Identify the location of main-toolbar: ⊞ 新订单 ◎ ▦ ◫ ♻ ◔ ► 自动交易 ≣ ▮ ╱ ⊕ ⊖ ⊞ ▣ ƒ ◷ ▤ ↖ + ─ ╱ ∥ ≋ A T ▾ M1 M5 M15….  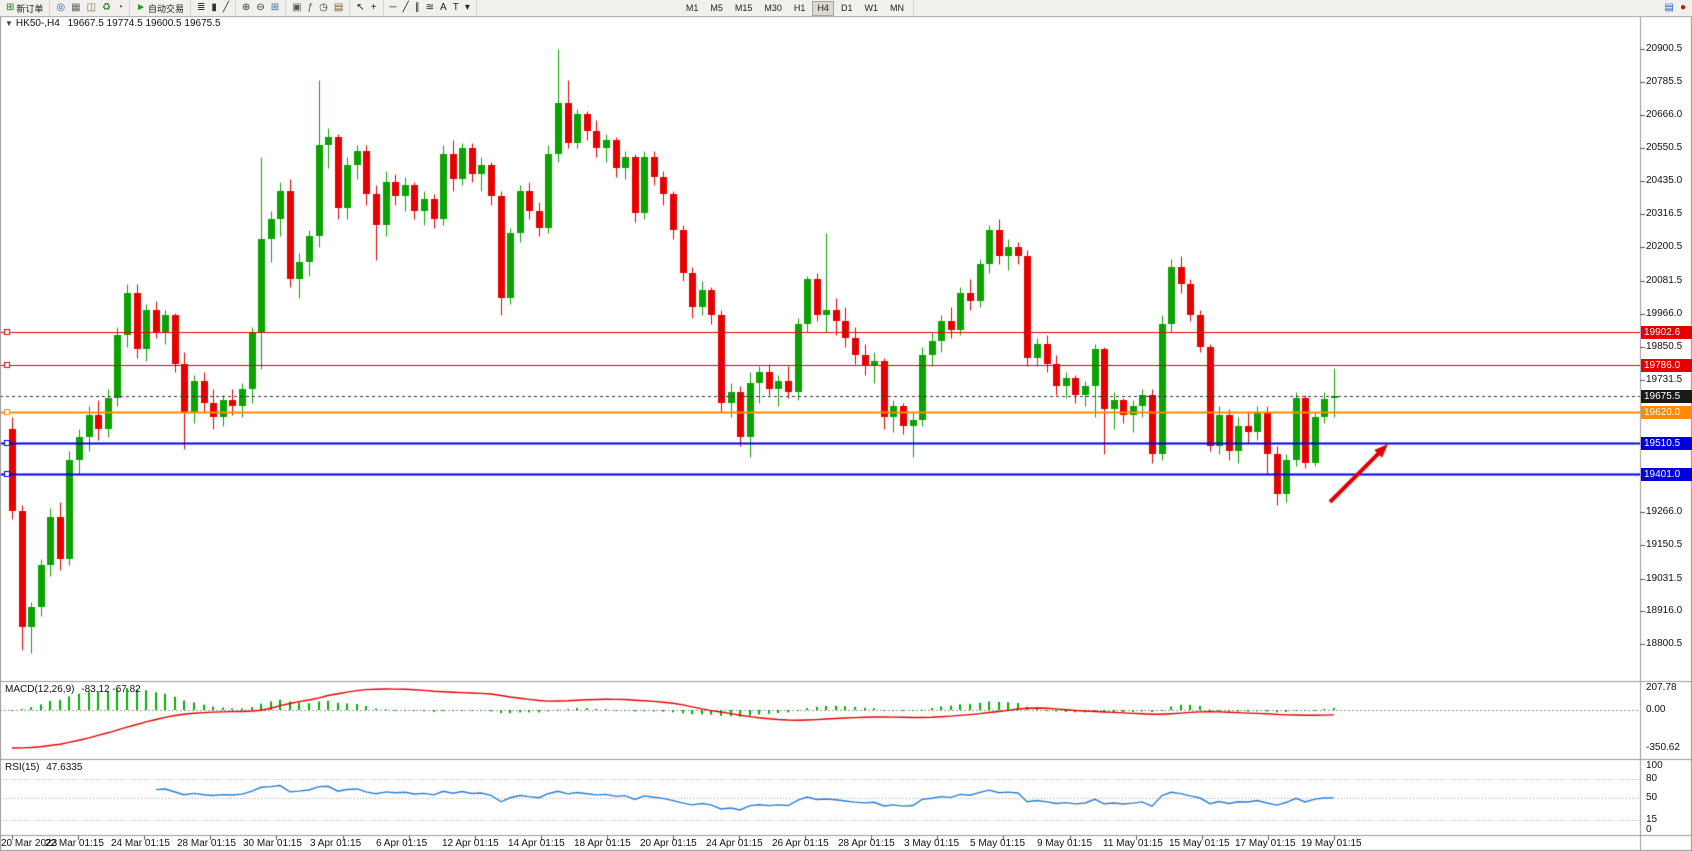
(846, 8).